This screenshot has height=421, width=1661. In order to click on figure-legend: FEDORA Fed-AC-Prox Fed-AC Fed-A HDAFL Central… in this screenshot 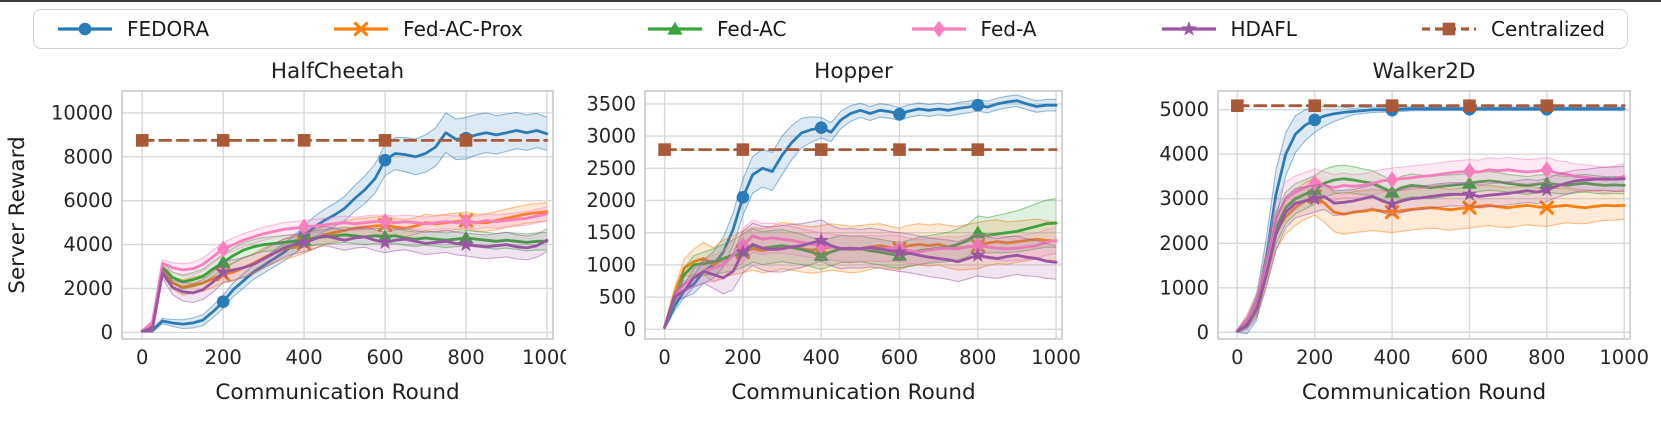, I will do `click(830, 29)`.